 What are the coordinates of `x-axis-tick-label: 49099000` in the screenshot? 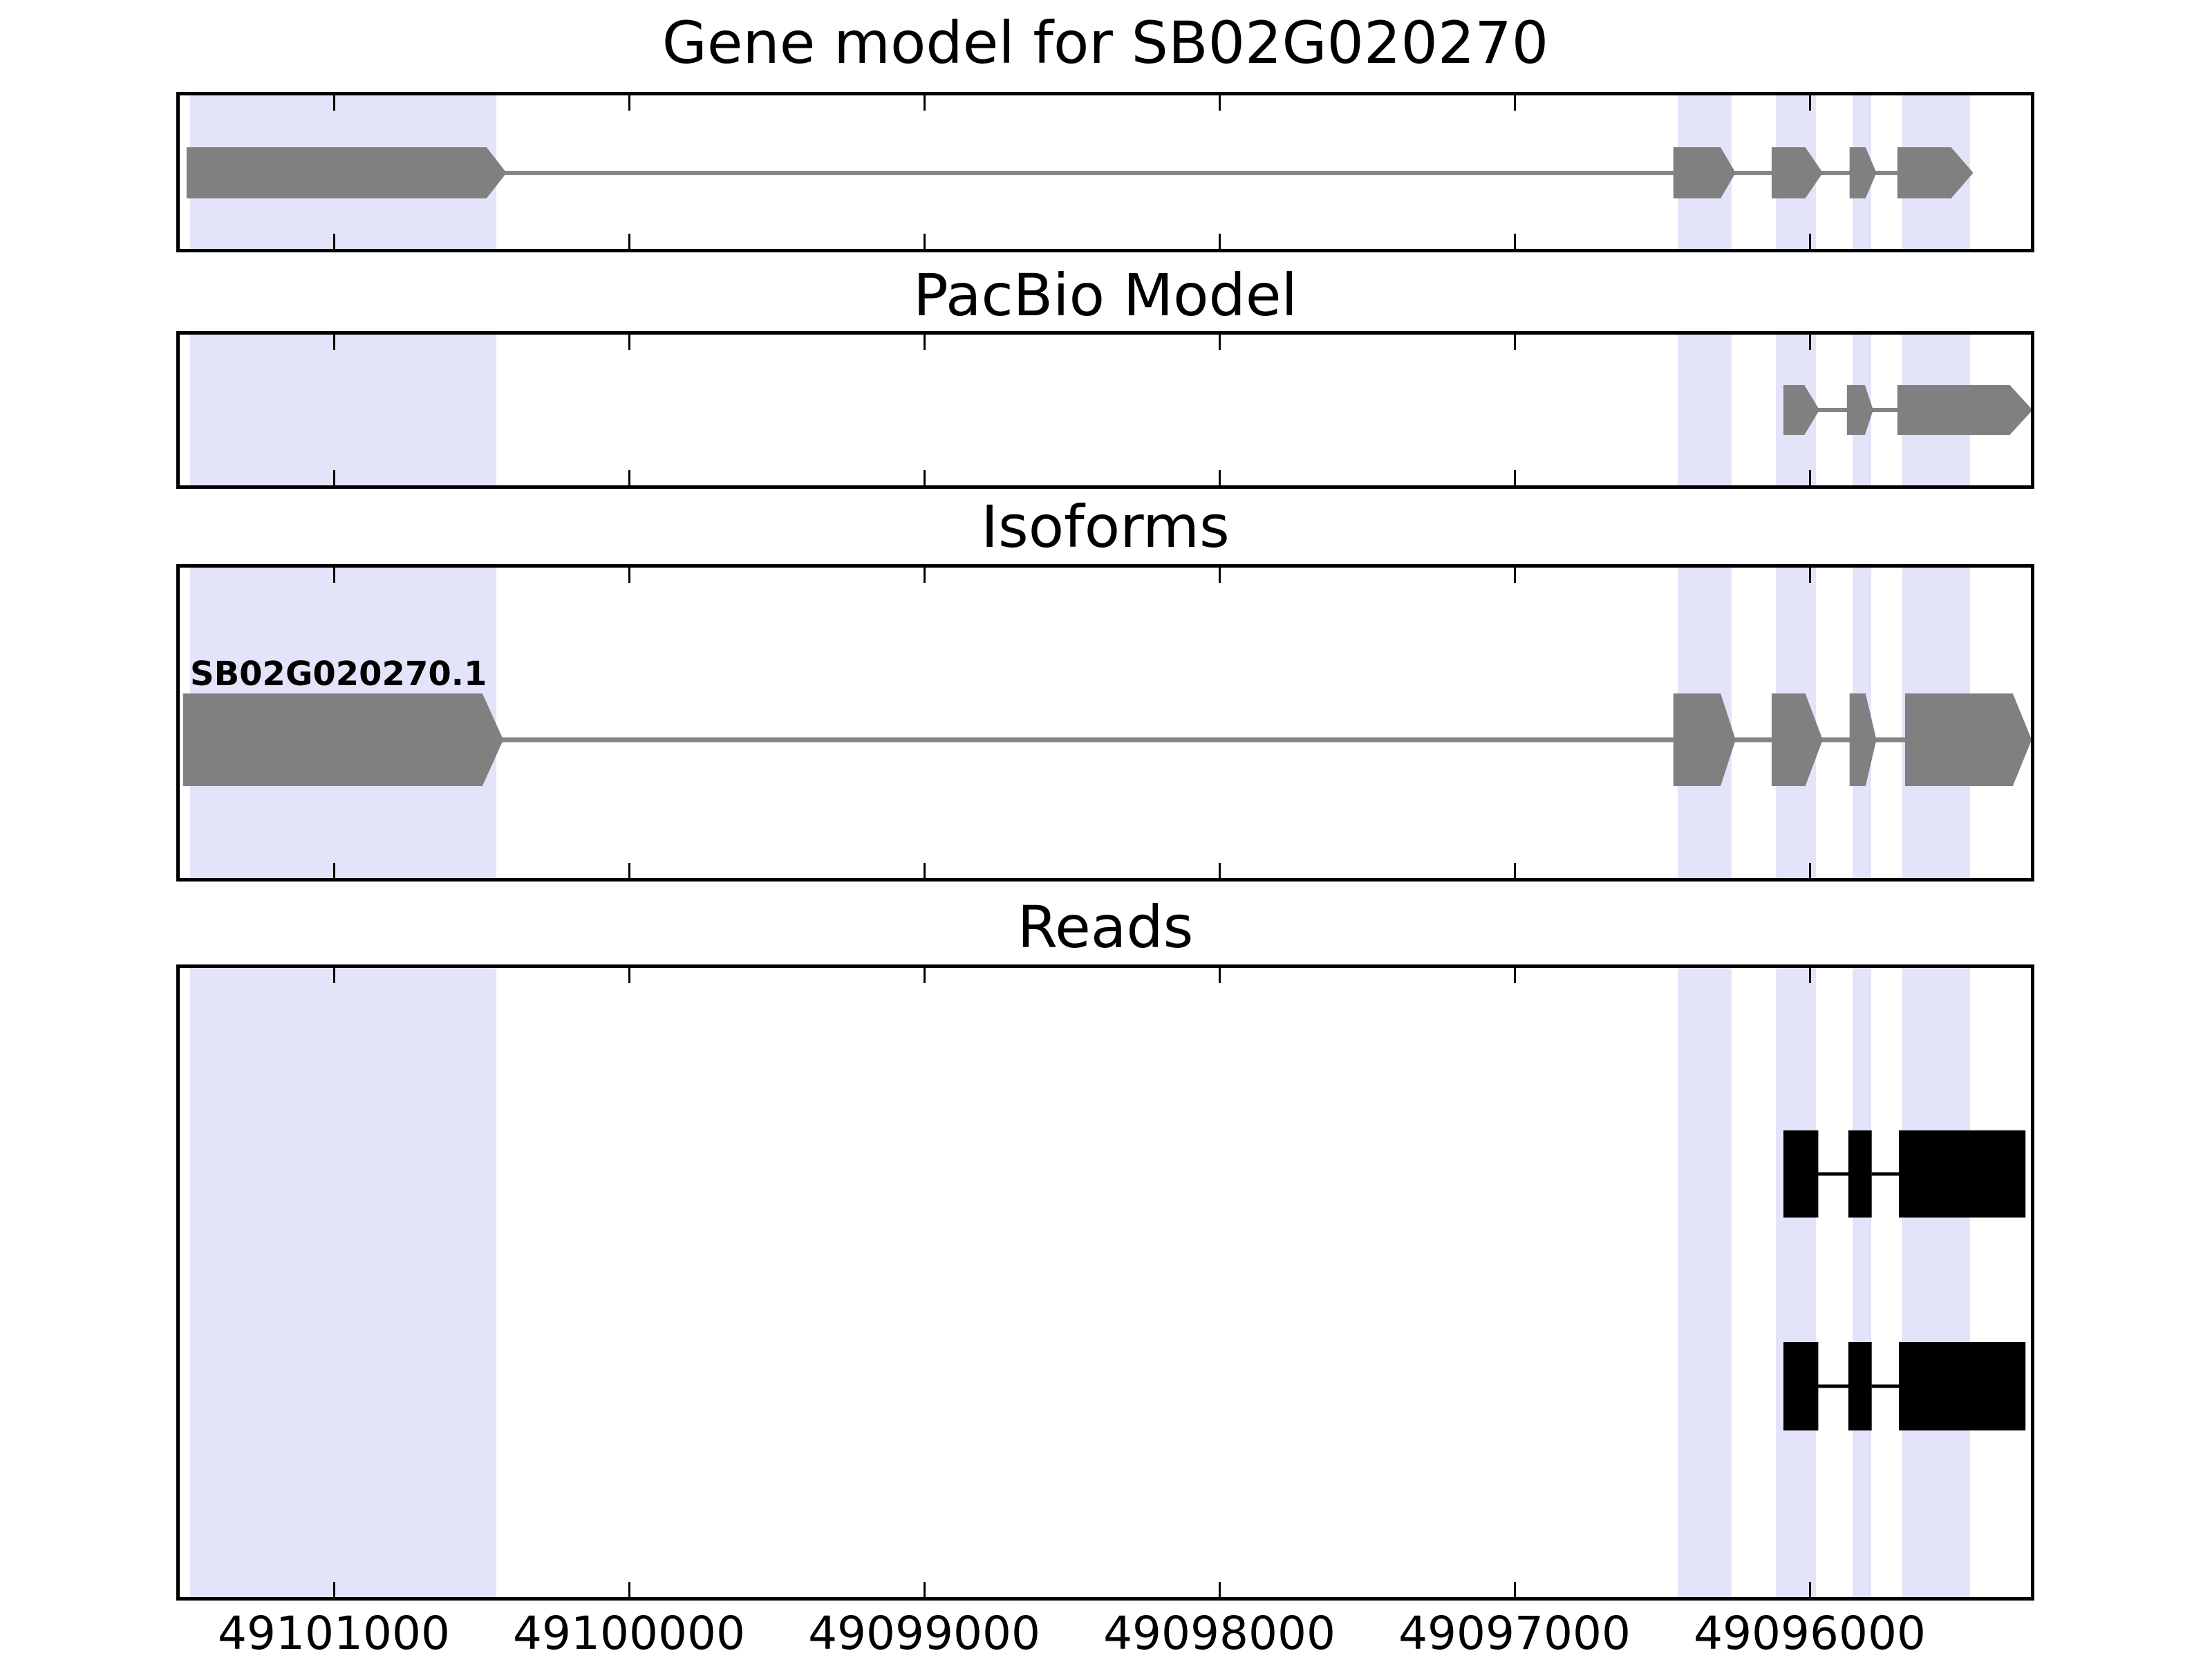 It's located at (924, 1634).